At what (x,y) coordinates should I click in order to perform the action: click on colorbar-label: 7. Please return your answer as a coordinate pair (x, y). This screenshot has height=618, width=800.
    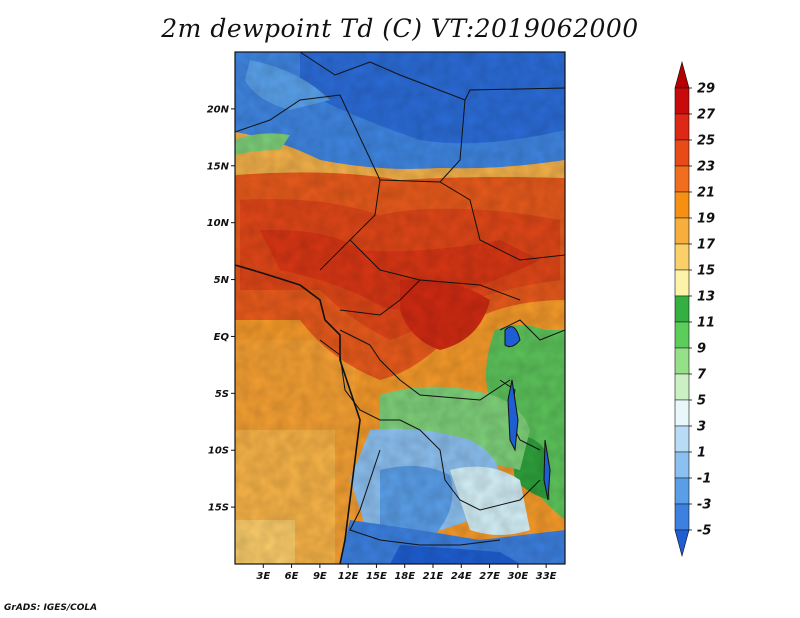
    Looking at the image, I should click on (702, 375).